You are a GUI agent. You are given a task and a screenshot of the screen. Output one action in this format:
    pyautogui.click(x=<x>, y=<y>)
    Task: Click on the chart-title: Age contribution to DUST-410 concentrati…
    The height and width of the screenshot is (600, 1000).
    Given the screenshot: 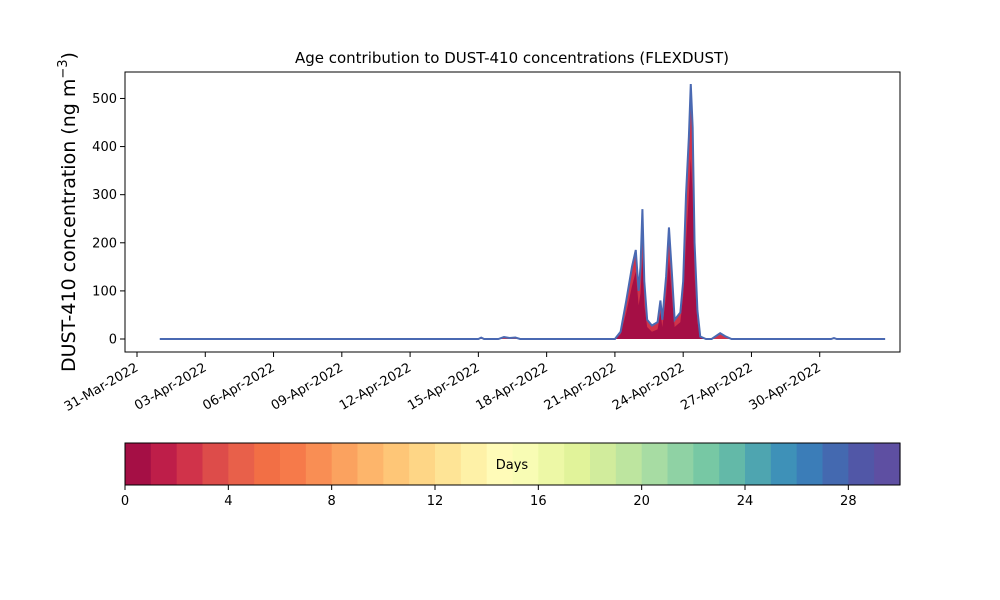 What is the action you would take?
    pyautogui.click(x=512, y=58)
    